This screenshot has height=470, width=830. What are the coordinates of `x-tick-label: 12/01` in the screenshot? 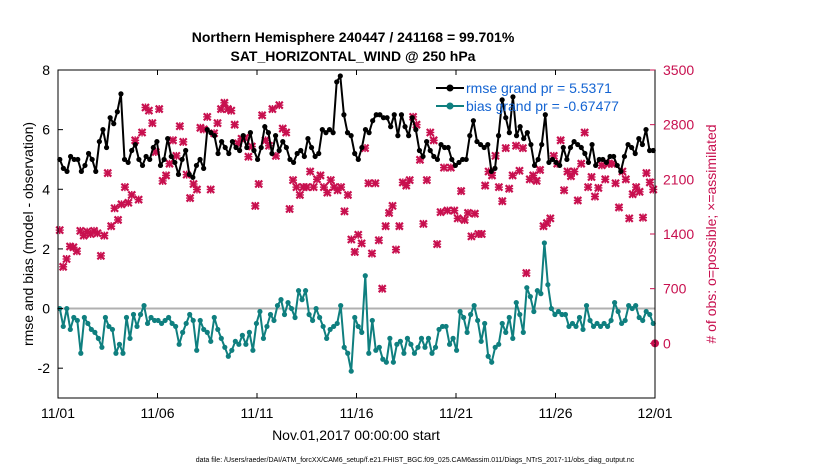 It's located at (654, 413).